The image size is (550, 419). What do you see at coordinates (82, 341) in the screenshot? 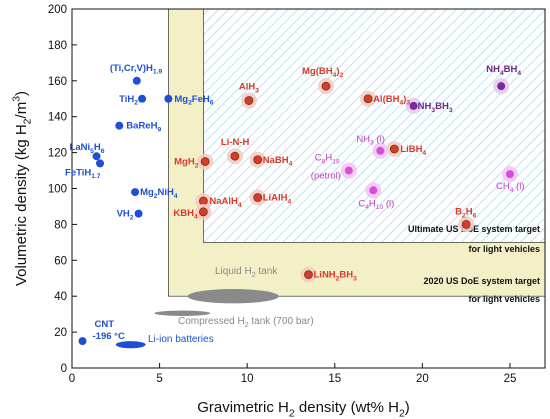
I see `point-cnt-196-c` at bounding box center [82, 341].